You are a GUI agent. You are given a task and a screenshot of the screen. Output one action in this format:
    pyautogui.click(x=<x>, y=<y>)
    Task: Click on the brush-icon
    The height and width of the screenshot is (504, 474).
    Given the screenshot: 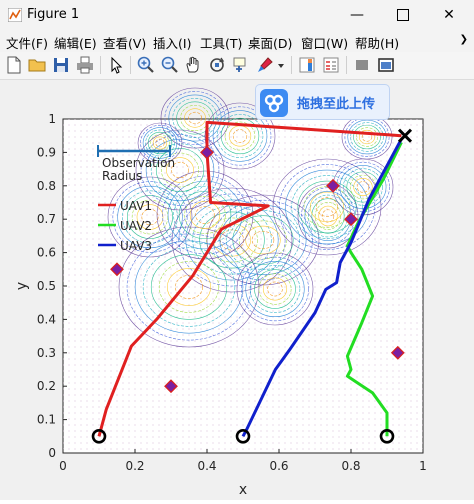 What is the action you would take?
    pyautogui.click(x=265, y=65)
    